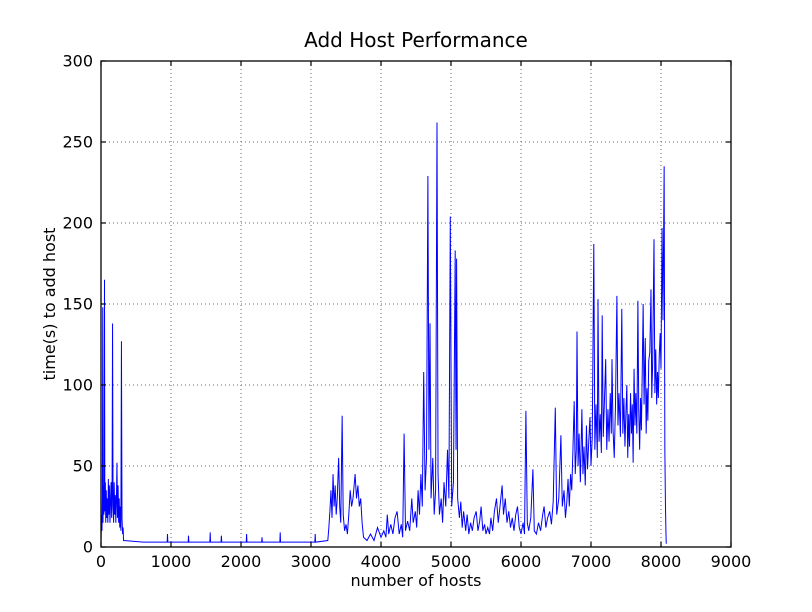 The image size is (812, 612). What do you see at coordinates (731, 561) in the screenshot?
I see `x-tick-label: 9000` at bounding box center [731, 561].